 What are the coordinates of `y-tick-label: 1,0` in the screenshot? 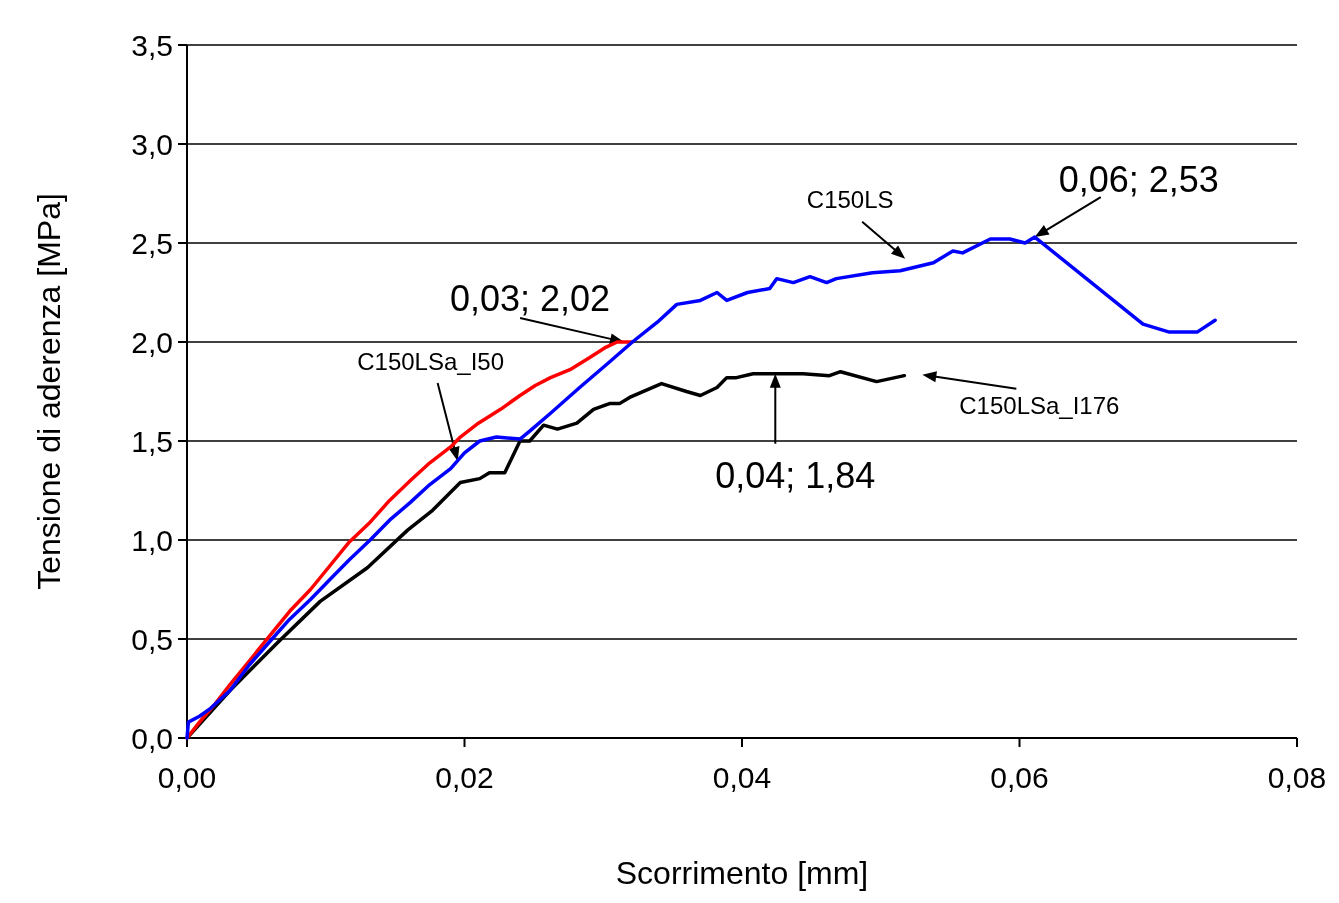 It's located at (152, 540).